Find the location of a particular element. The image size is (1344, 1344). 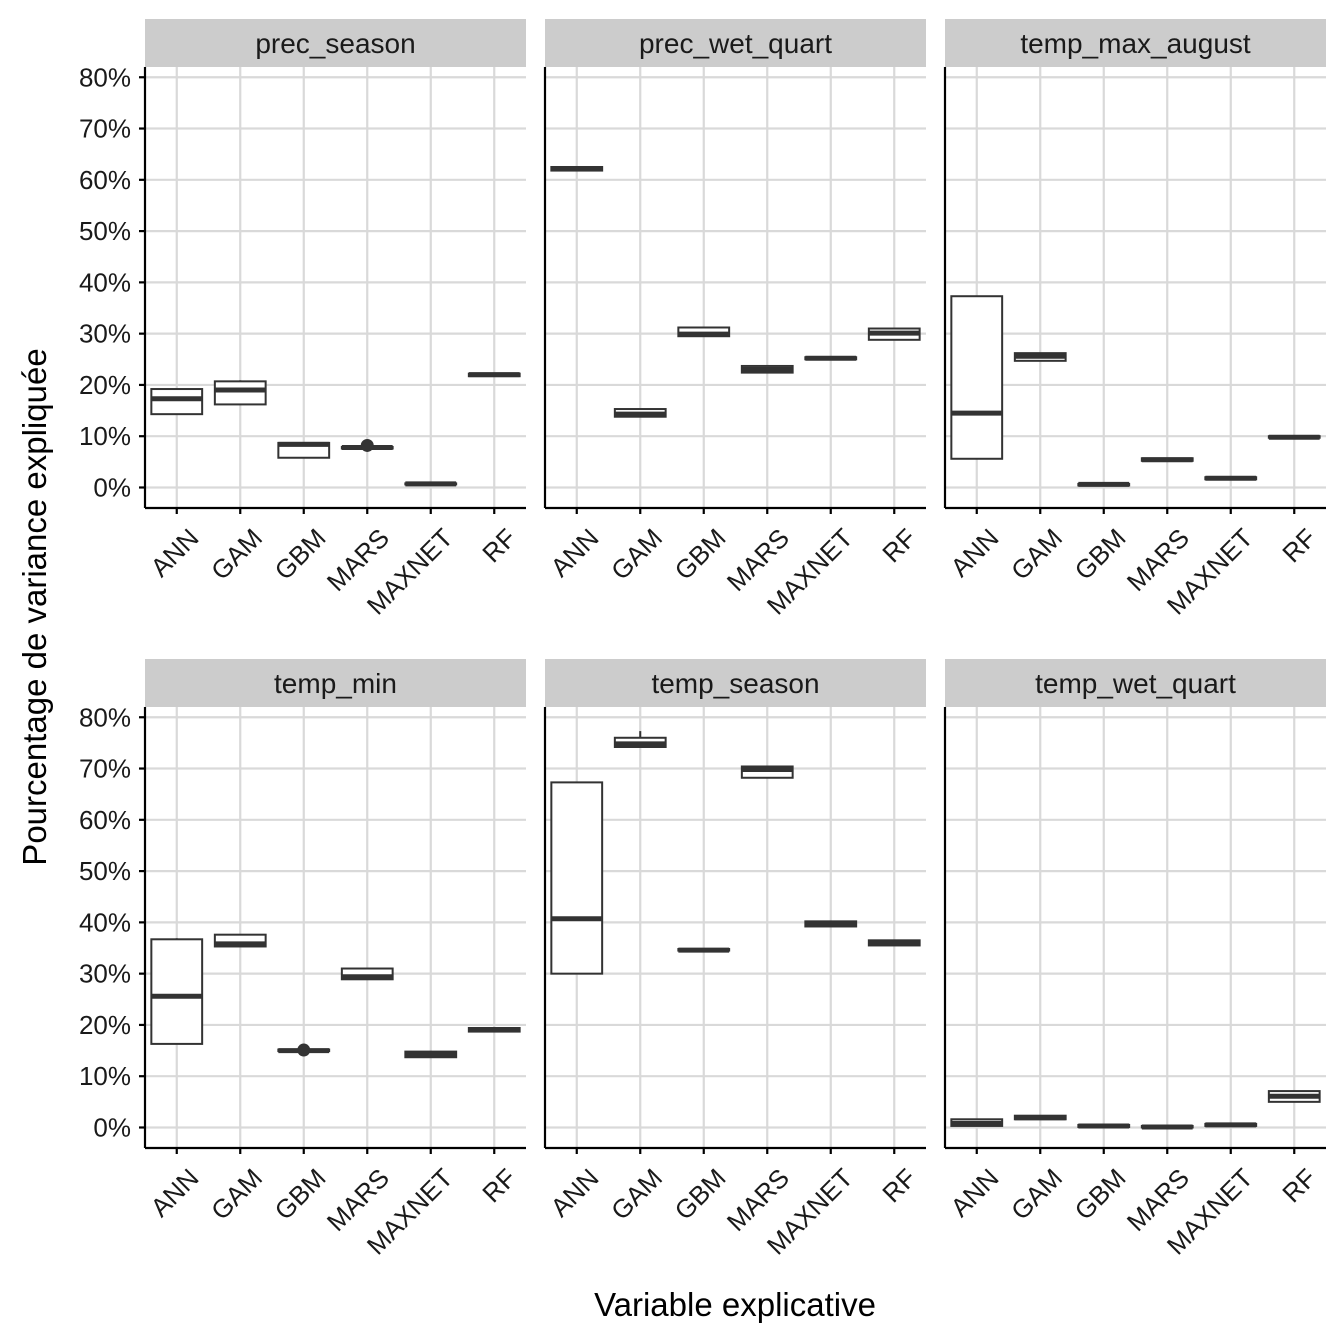

facet-strip-label: prec_season is located at coordinates (335, 43).